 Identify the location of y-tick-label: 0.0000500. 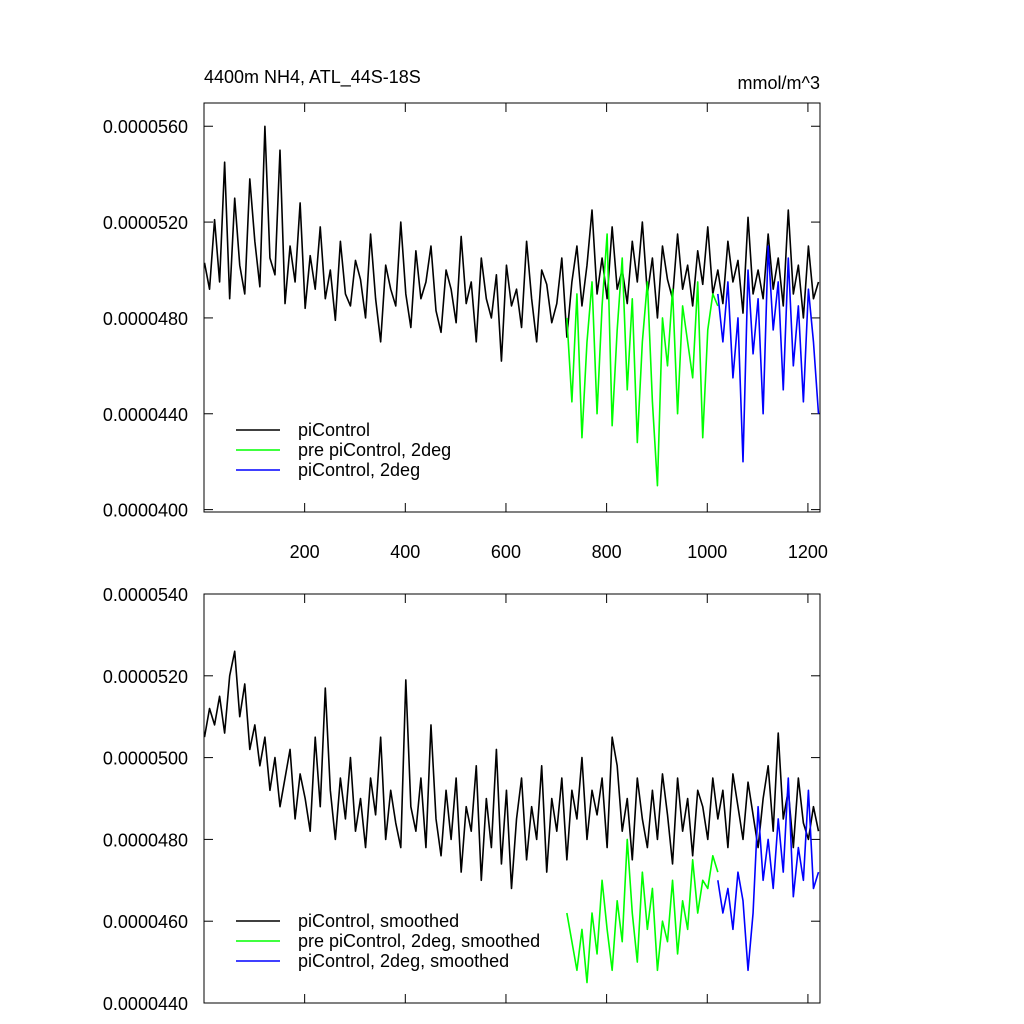
(145, 759).